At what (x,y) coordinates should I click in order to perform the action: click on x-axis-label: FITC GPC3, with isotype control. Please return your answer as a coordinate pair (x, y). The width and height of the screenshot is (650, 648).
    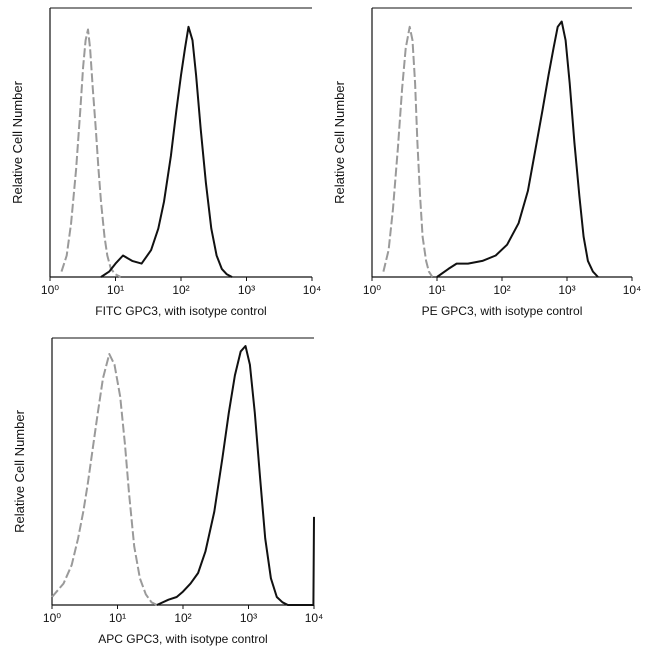
    Looking at the image, I should click on (180, 311).